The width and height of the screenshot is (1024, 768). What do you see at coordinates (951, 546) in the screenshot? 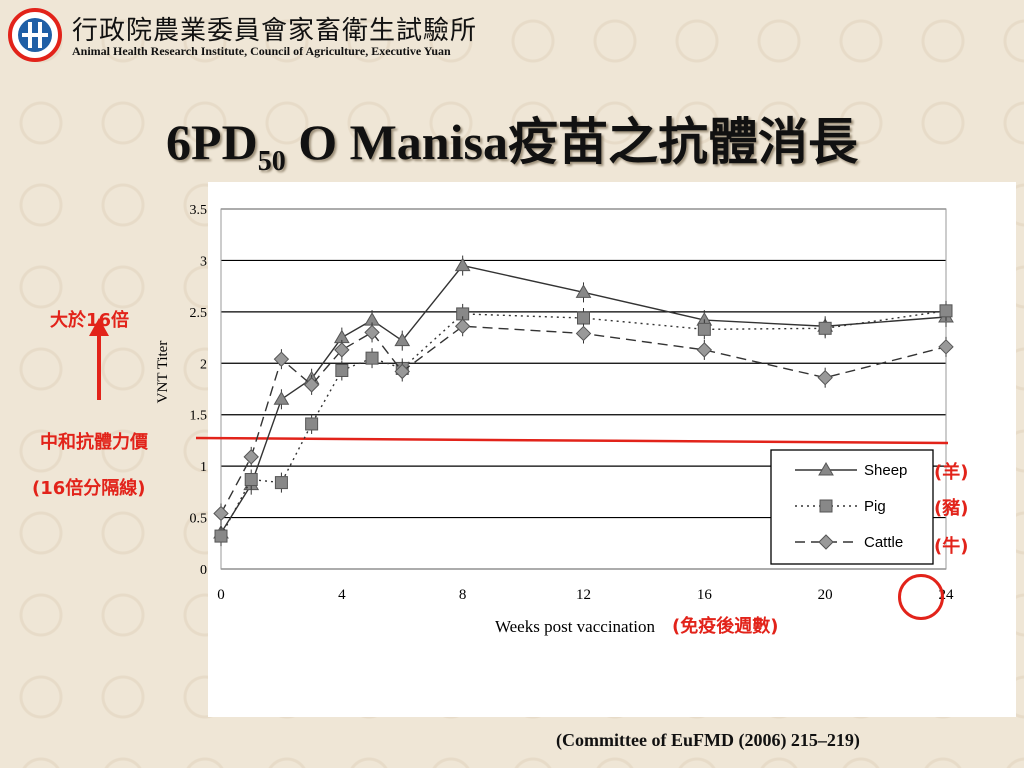
I see `cattle-zh-label: (牛)` at bounding box center [951, 546].